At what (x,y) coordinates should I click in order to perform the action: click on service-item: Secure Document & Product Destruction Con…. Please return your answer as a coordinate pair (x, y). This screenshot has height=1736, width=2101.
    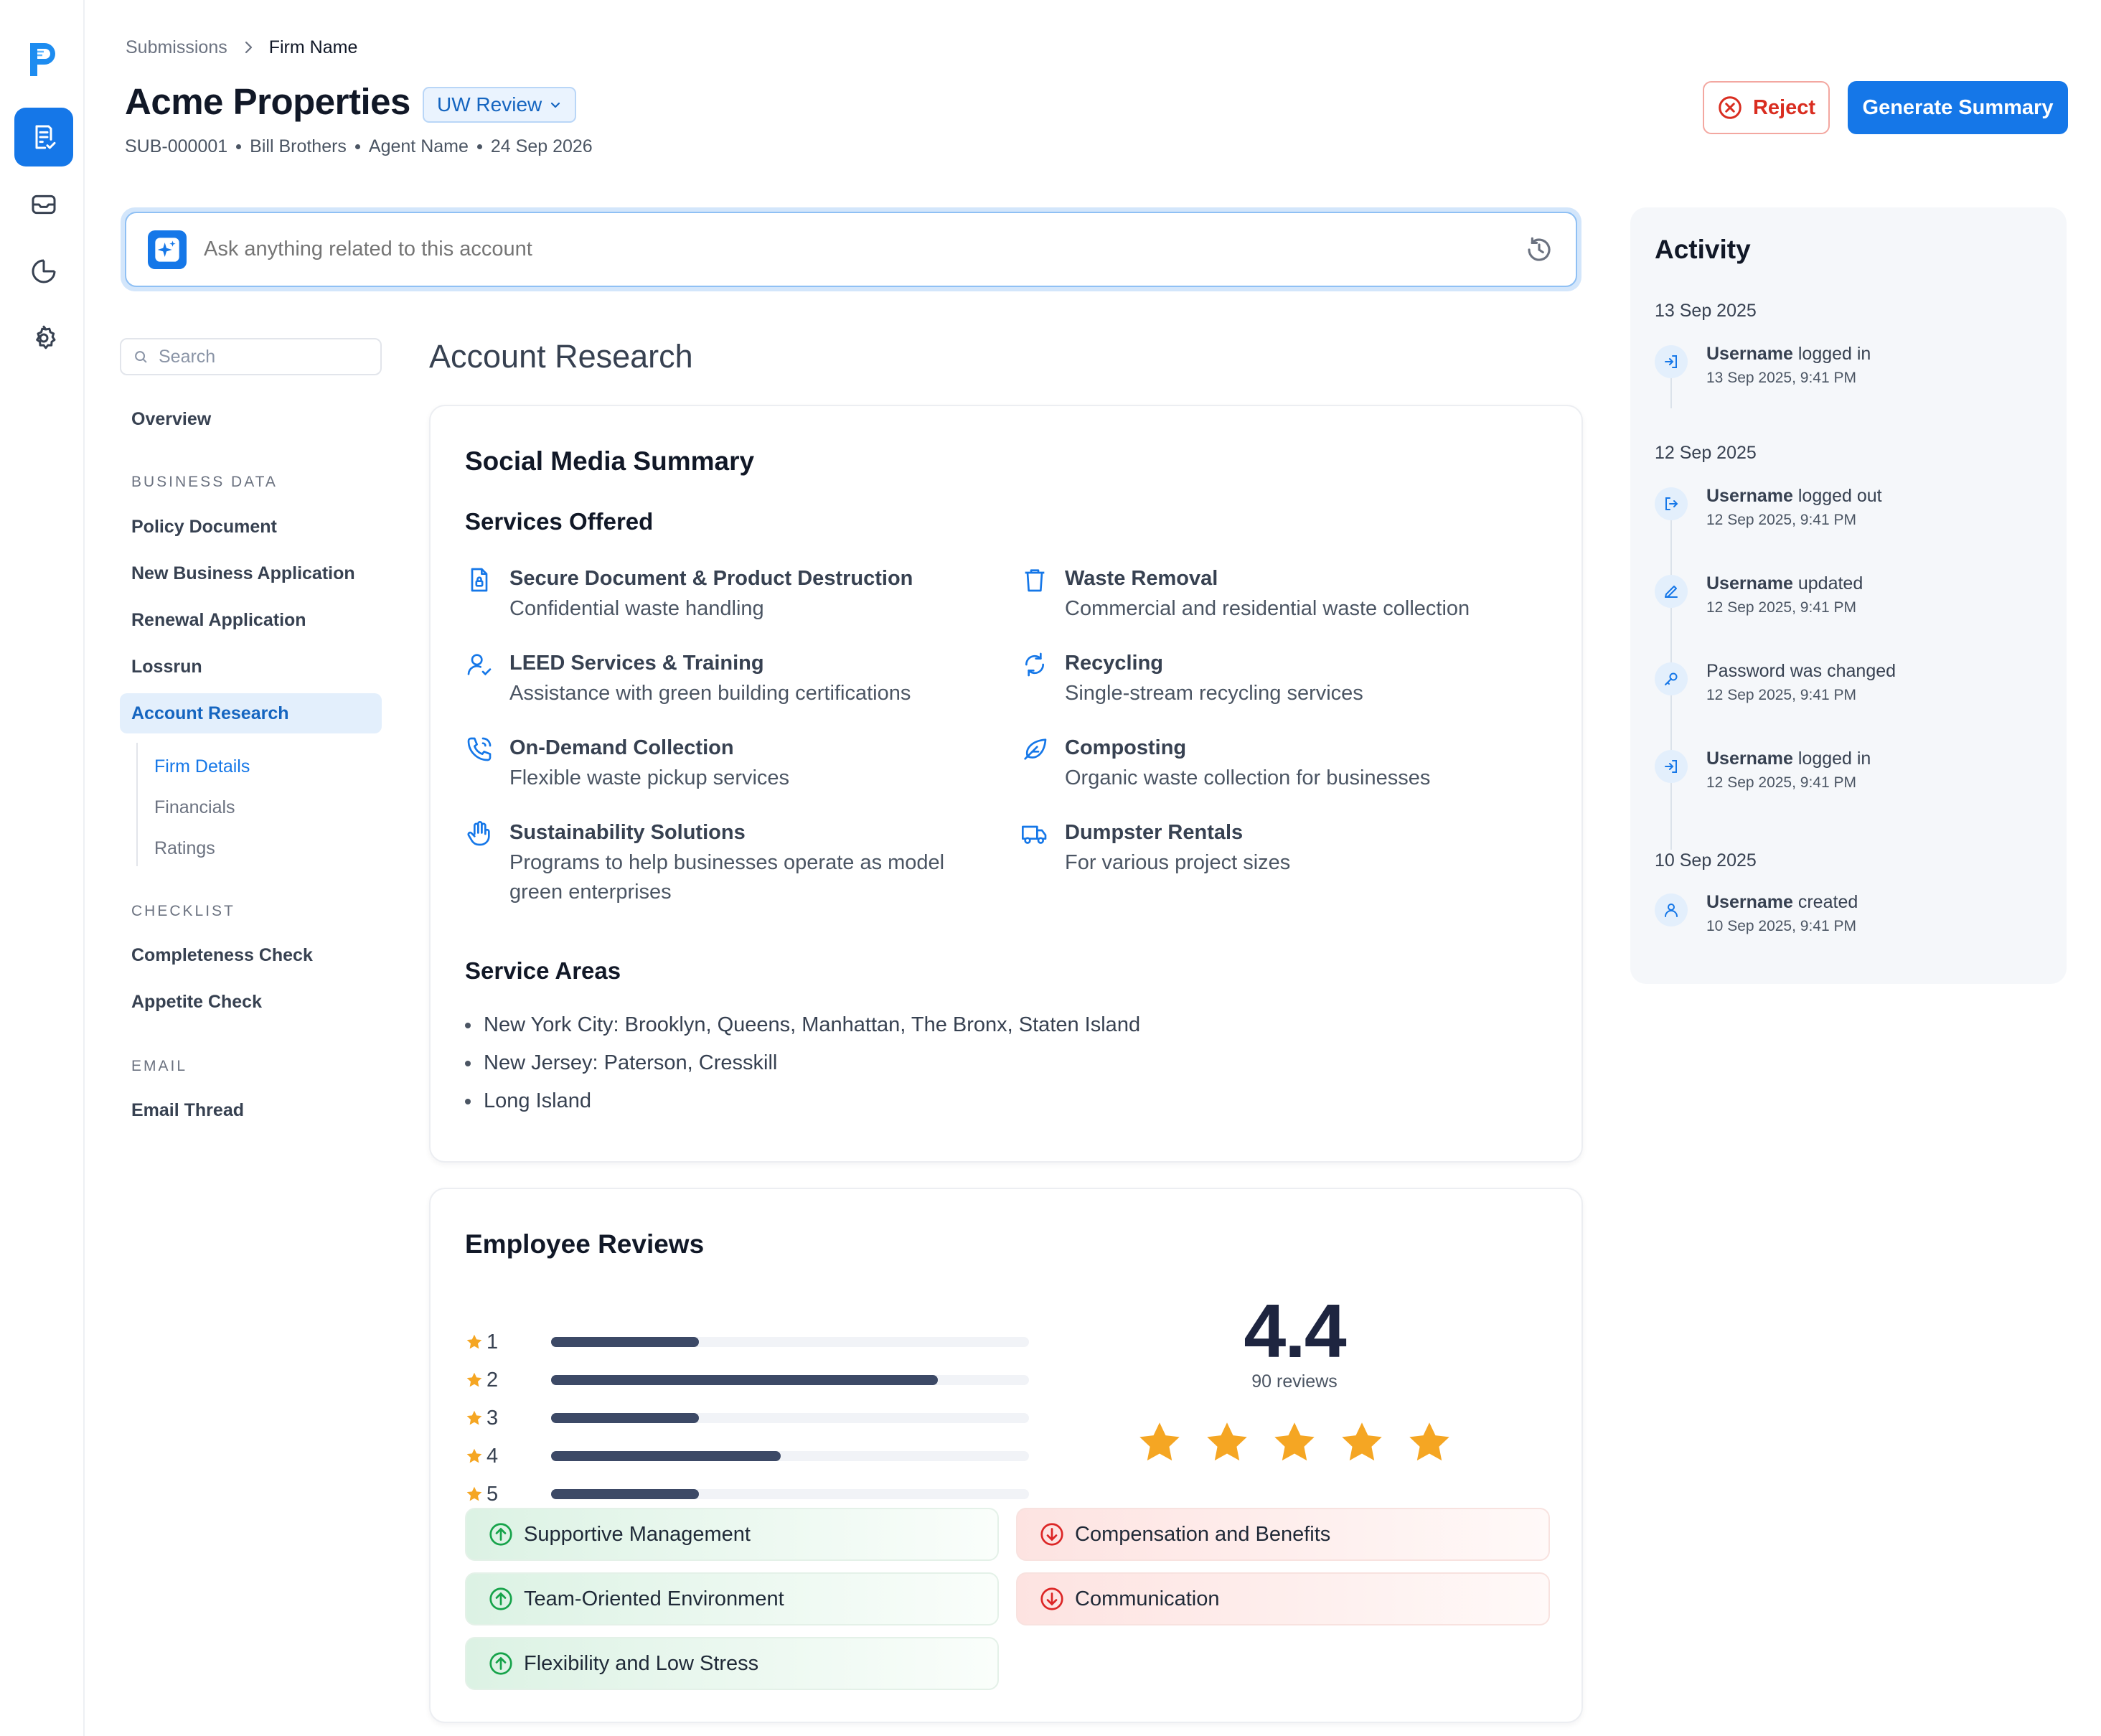
    Looking at the image, I should click on (724, 593).